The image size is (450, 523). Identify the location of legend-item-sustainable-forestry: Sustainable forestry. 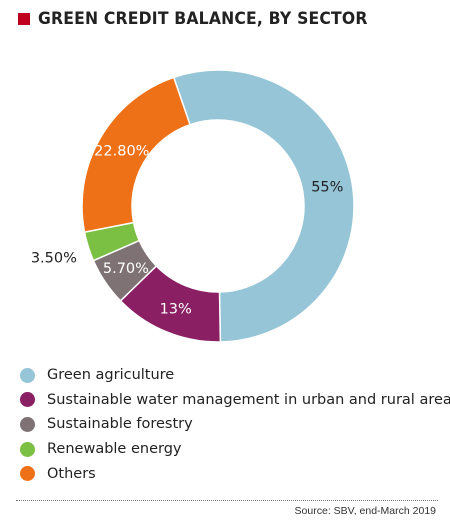
(235, 424).